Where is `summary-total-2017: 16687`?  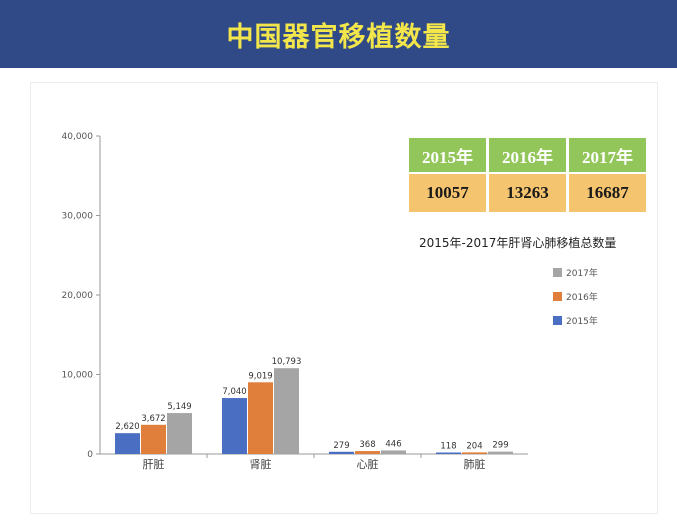
summary-total-2017: 16687 is located at coordinates (607, 193).